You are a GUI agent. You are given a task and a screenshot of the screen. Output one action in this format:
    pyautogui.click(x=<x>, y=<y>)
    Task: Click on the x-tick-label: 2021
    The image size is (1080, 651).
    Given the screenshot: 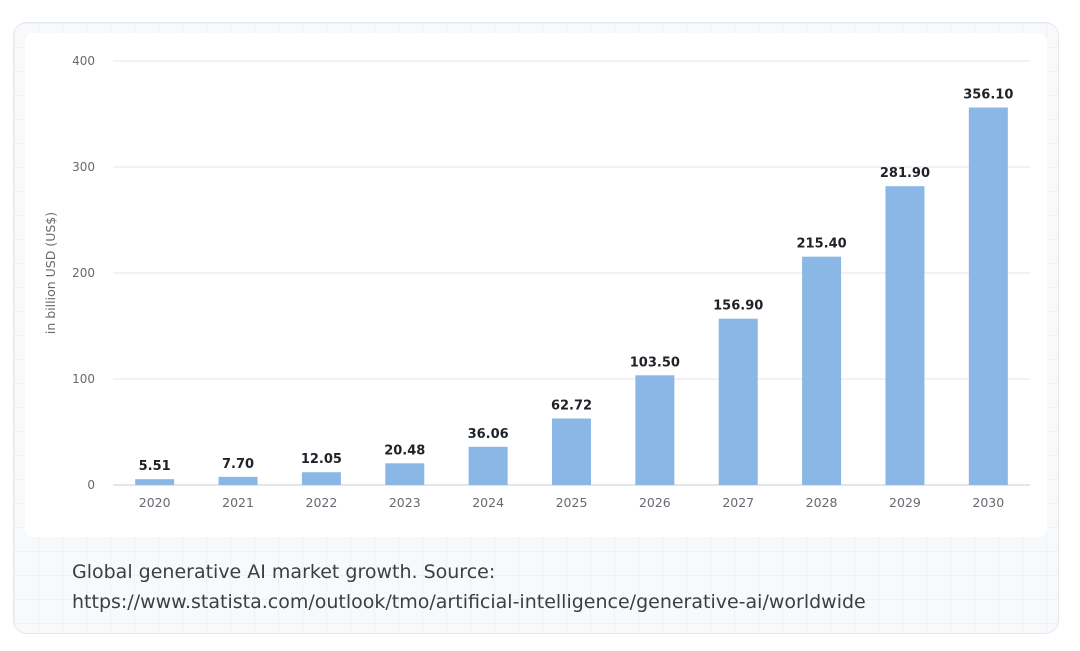 What is the action you would take?
    pyautogui.click(x=238, y=502)
    